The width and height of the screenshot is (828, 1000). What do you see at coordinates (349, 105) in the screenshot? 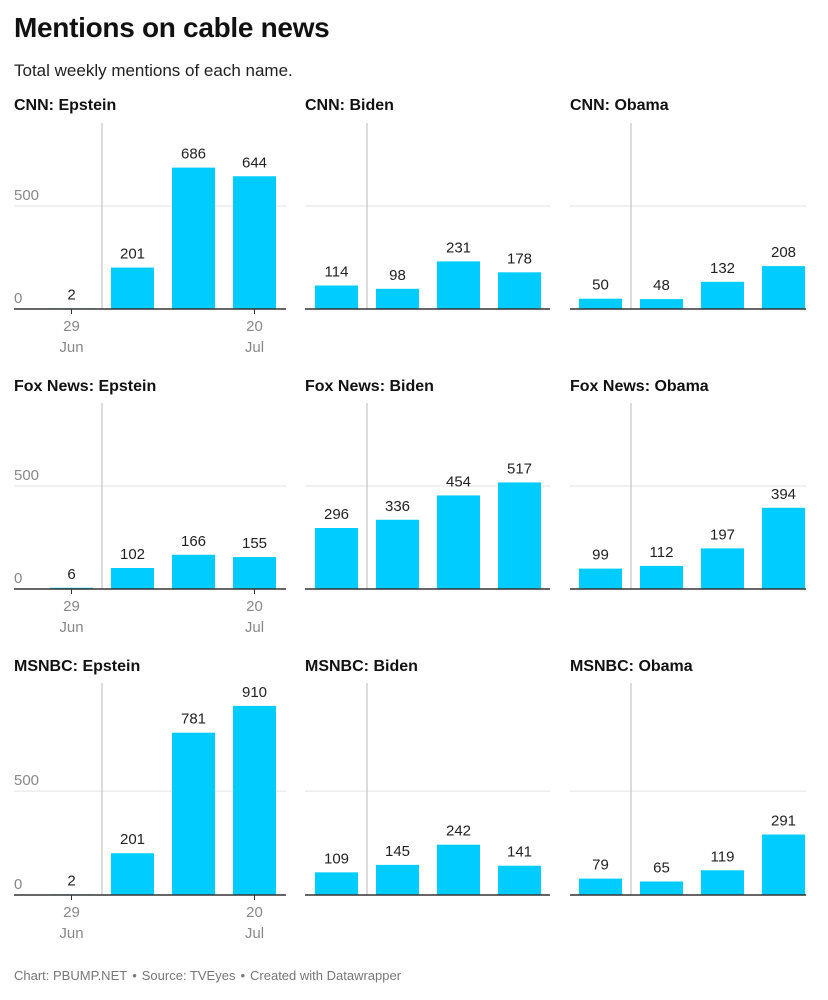
I see `panel-title-cnn-biden: CNN: Biden` at bounding box center [349, 105].